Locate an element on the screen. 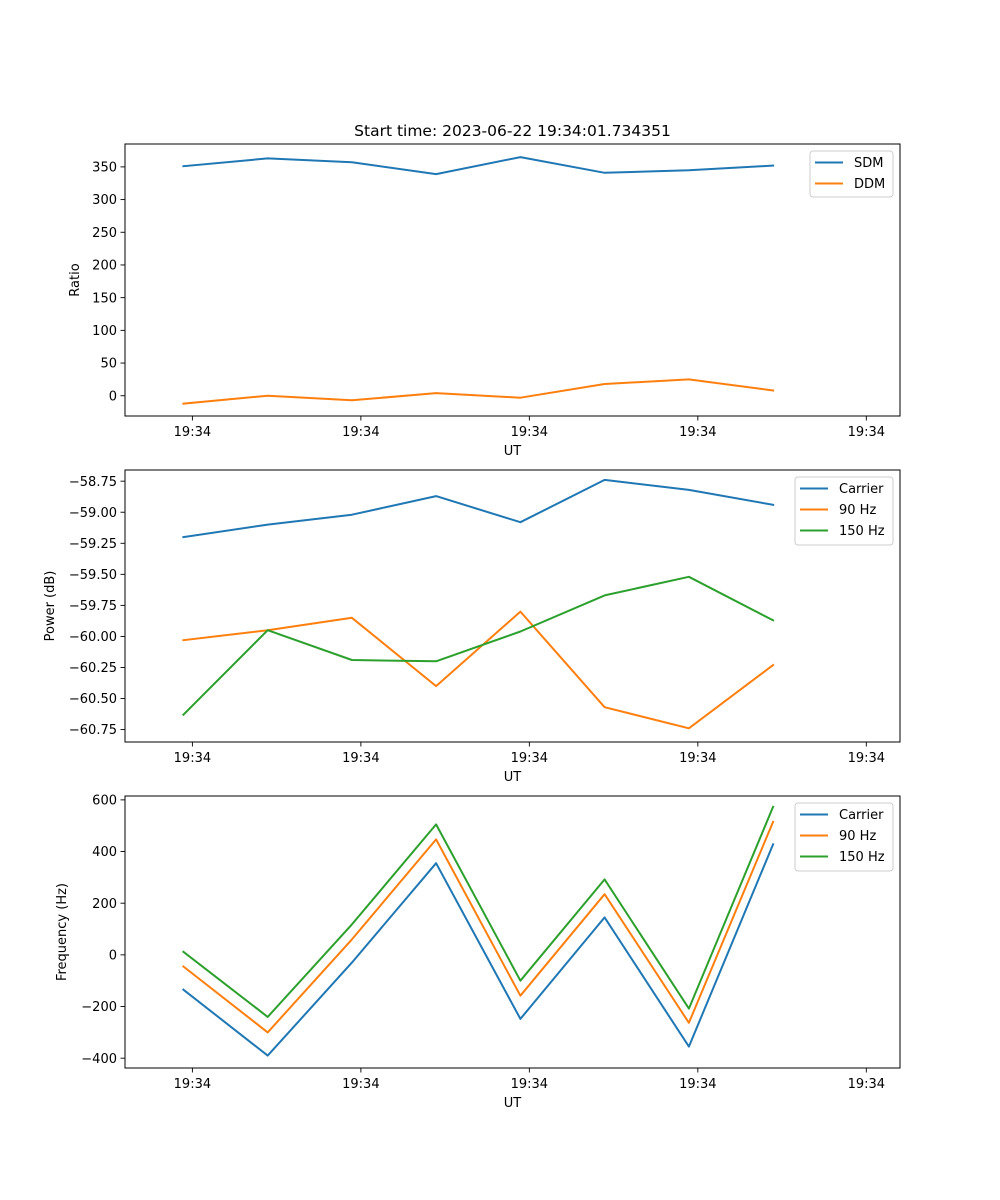  chart-1-ytick-label: 0 is located at coordinates (113, 396).